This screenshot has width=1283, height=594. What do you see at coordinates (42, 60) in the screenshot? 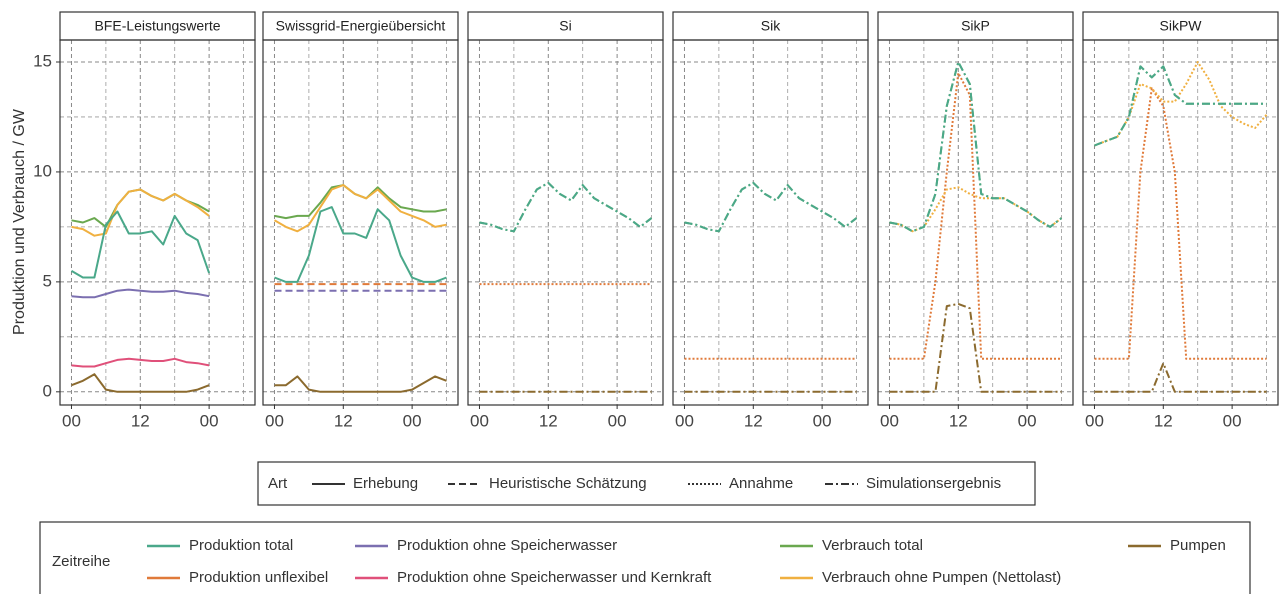
I see `y-tick-label: 15` at bounding box center [42, 60].